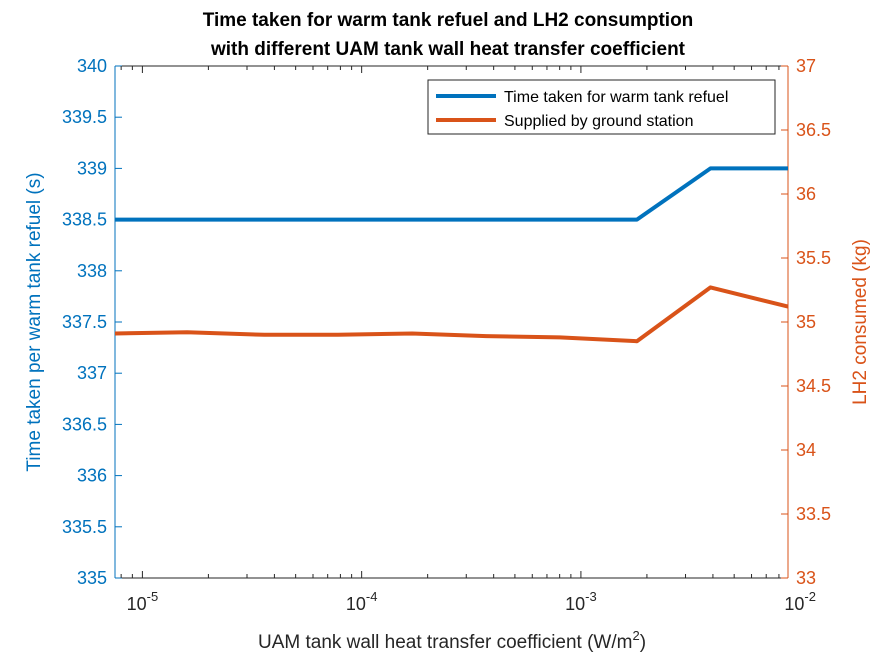 This screenshot has width=875, height=656. What do you see at coordinates (92, 476) in the screenshot?
I see `y-left-tick-label: 336` at bounding box center [92, 476].